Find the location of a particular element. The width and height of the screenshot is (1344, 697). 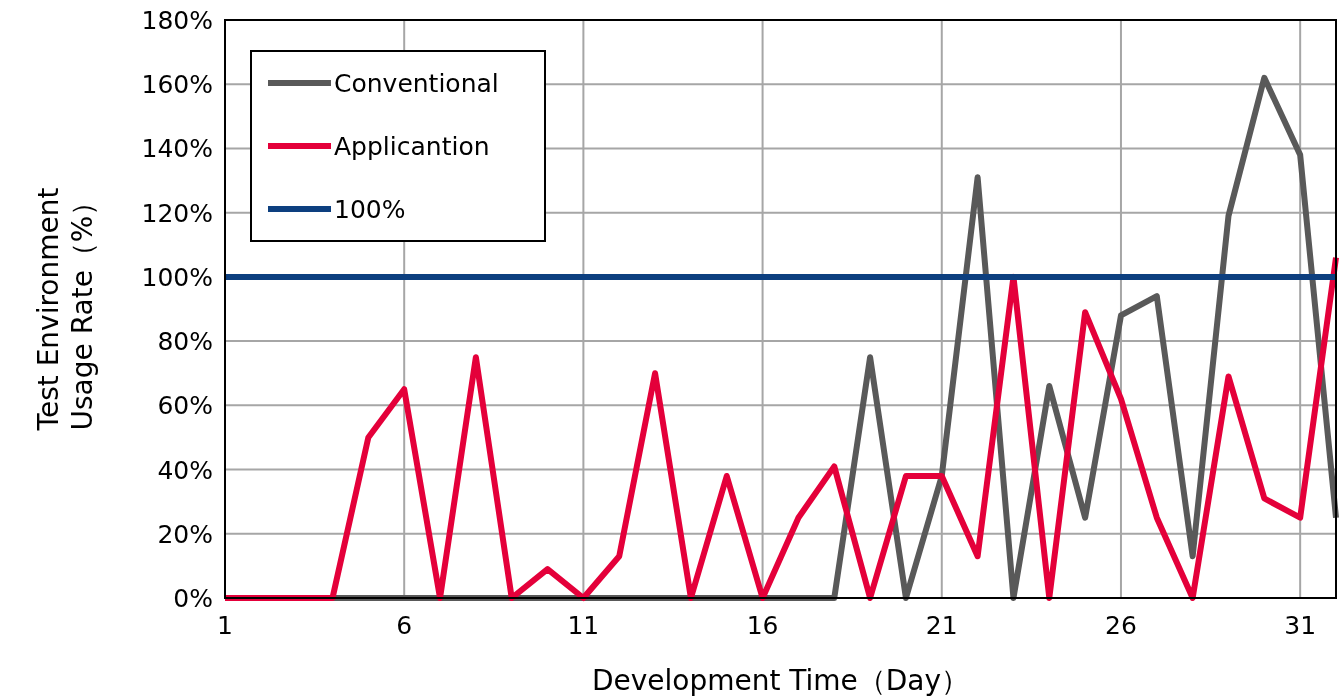

x-tick-label: 31 is located at coordinates (1300, 625).